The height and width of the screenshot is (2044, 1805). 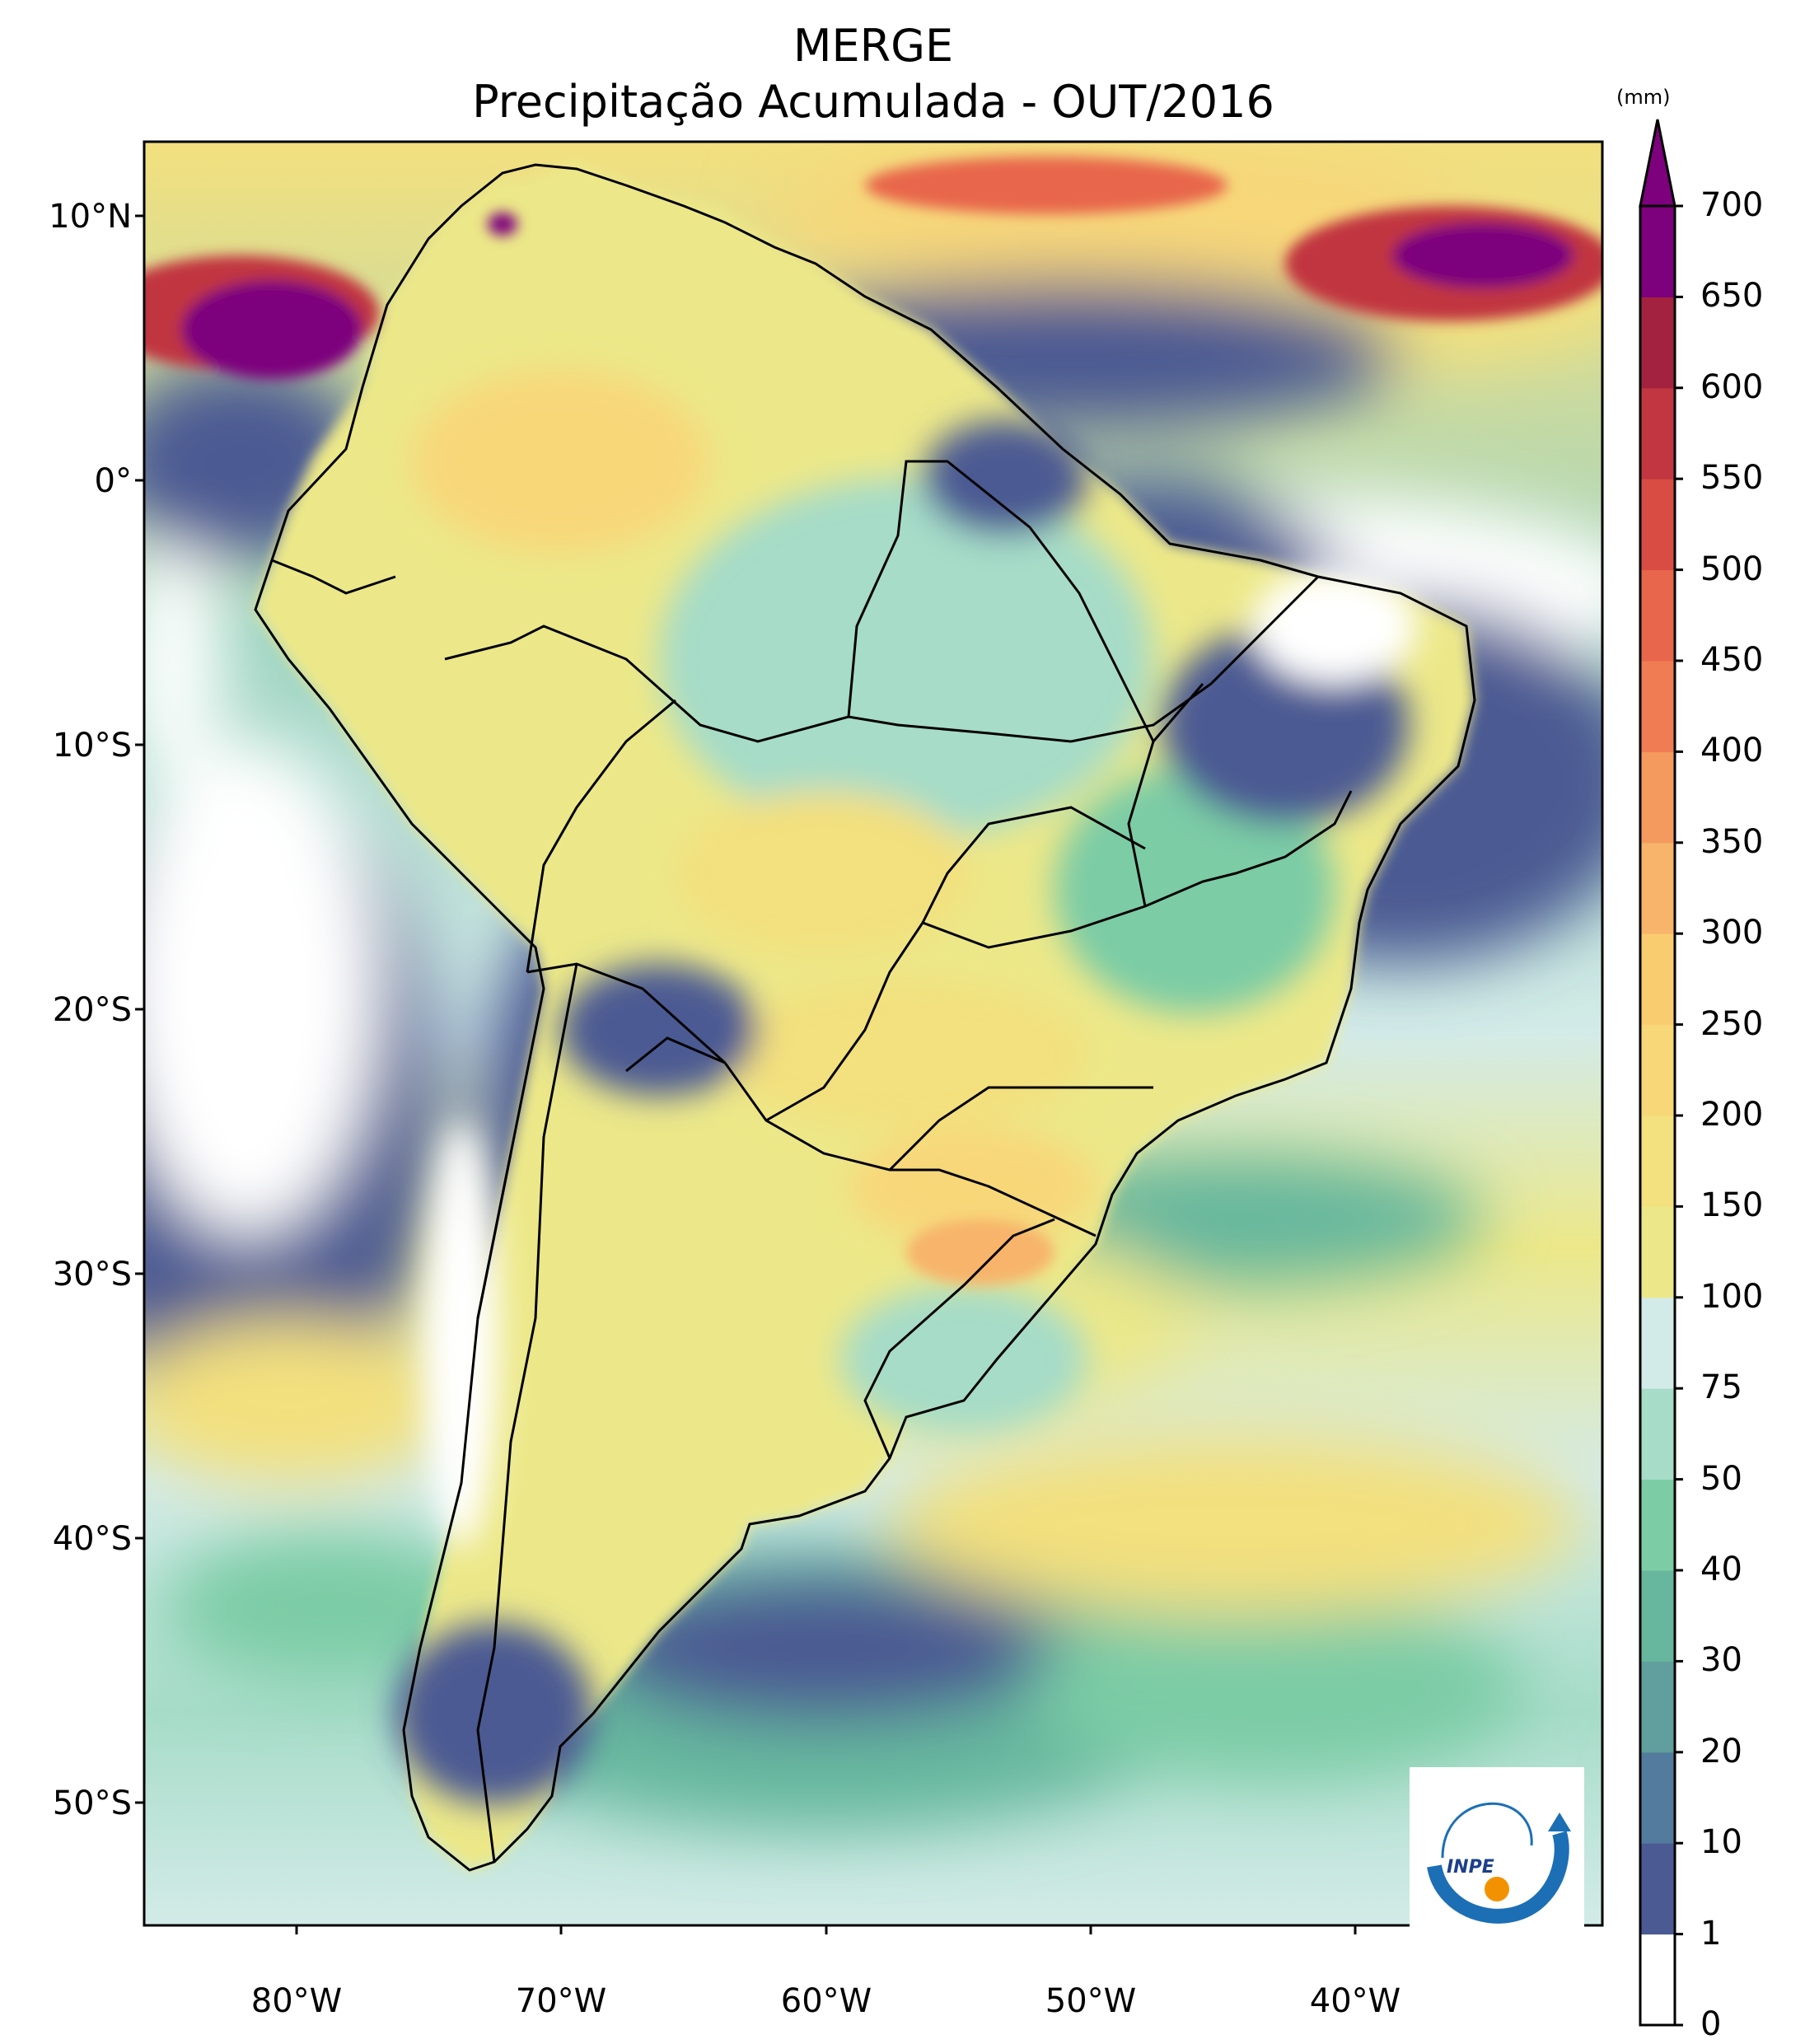 I want to click on lat-label: 20°S, so click(x=92, y=1010).